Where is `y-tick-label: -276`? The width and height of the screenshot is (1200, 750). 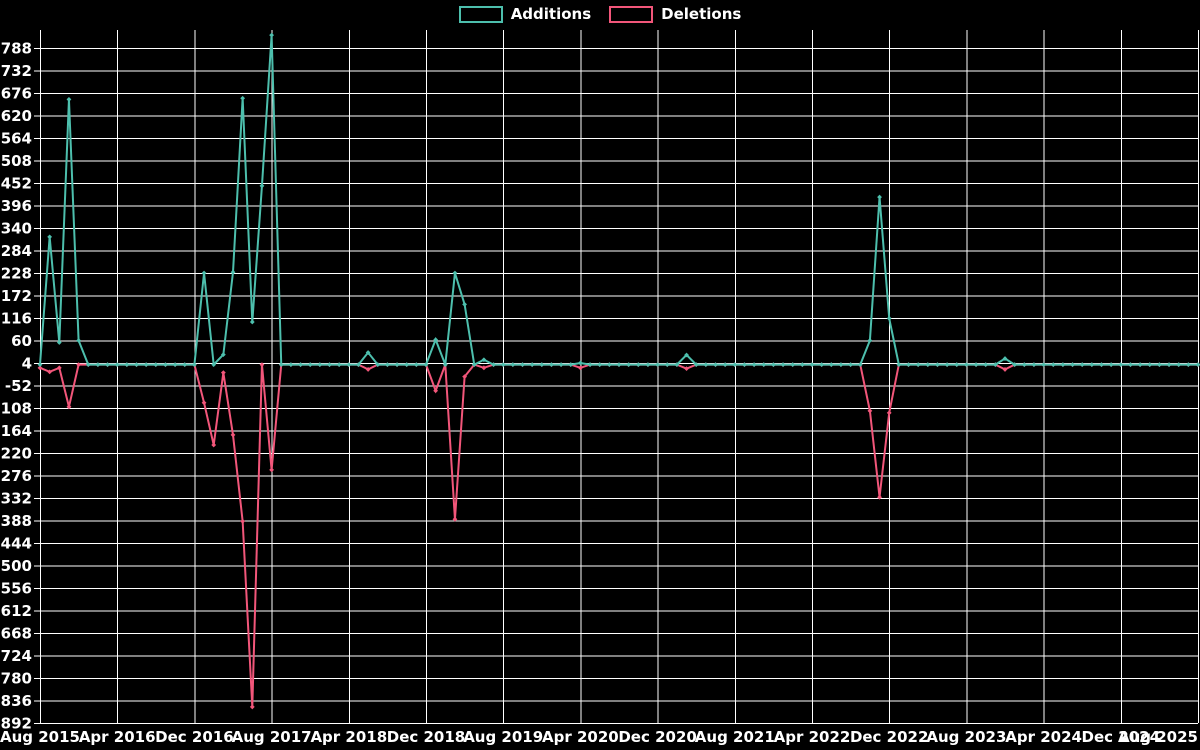 y-tick-label: -276 is located at coordinates (16, 476).